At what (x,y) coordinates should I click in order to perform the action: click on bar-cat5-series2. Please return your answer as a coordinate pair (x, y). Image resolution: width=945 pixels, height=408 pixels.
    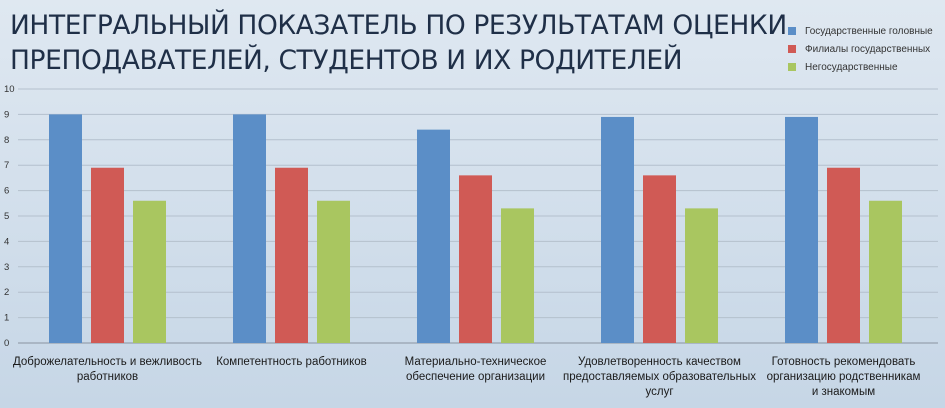
    Looking at the image, I should click on (843, 255).